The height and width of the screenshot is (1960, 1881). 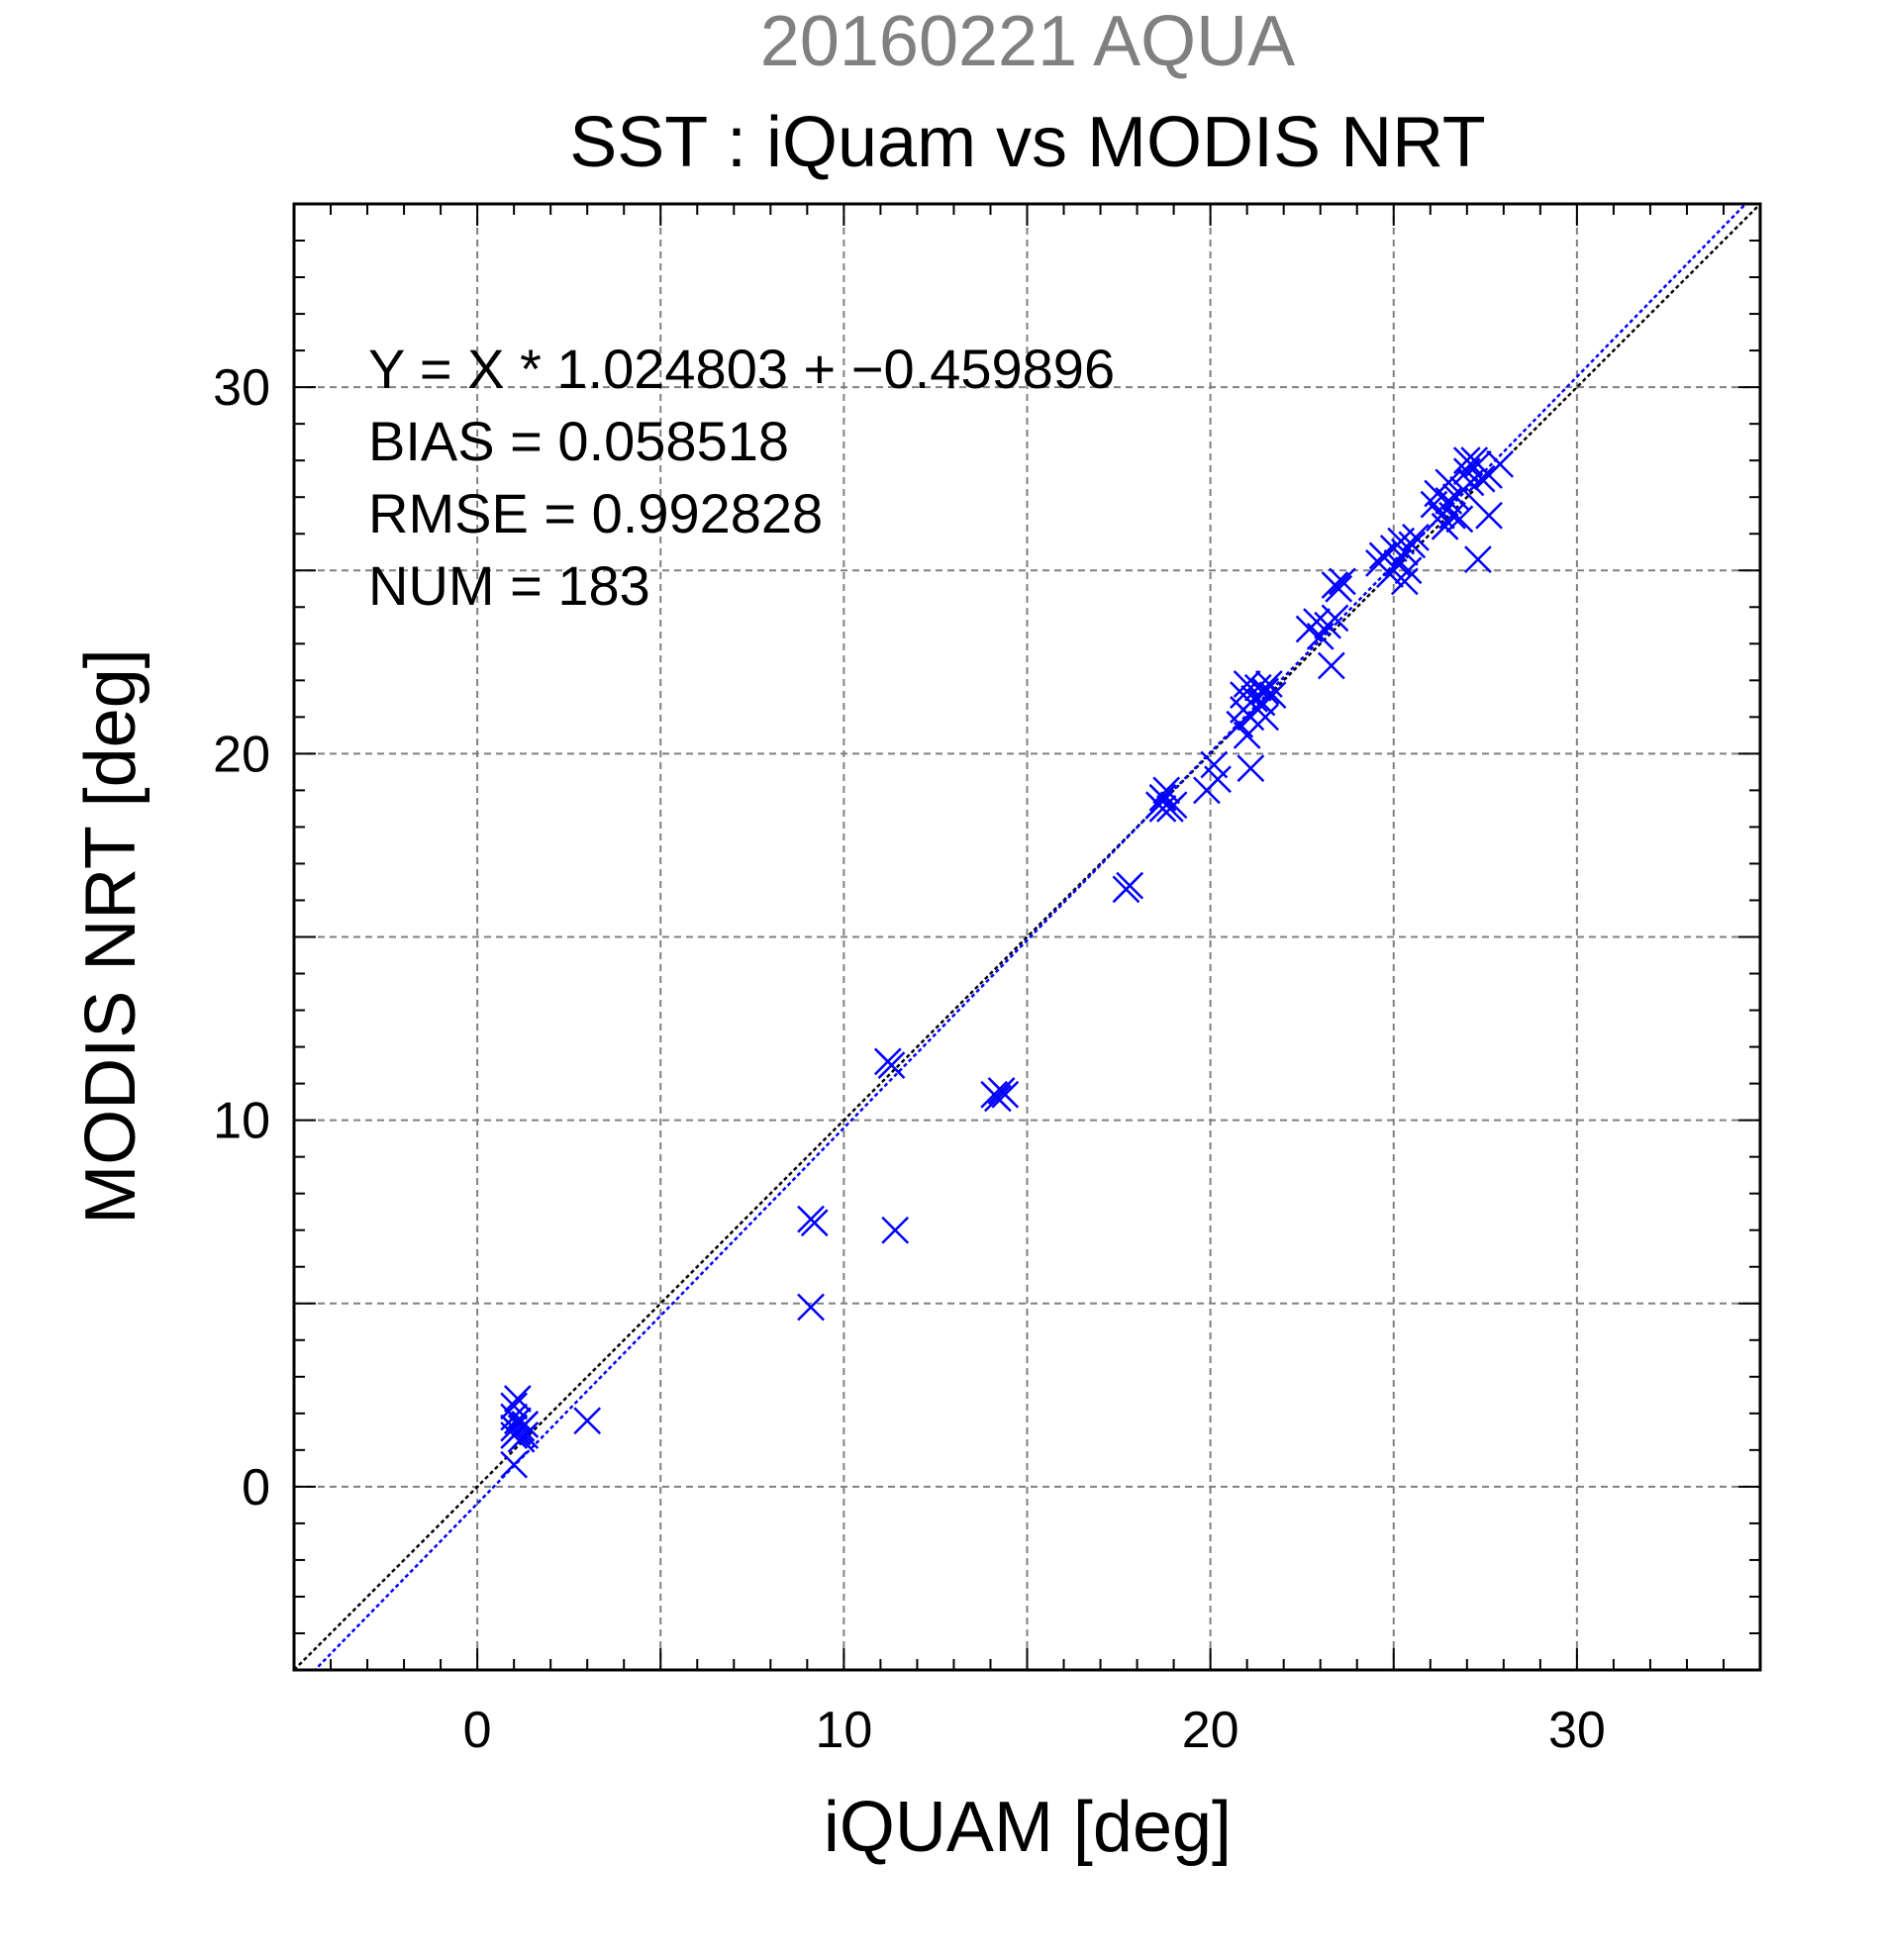 What do you see at coordinates (1027, 41) in the screenshot?
I see `chart-date-title: 20160221 AQUA` at bounding box center [1027, 41].